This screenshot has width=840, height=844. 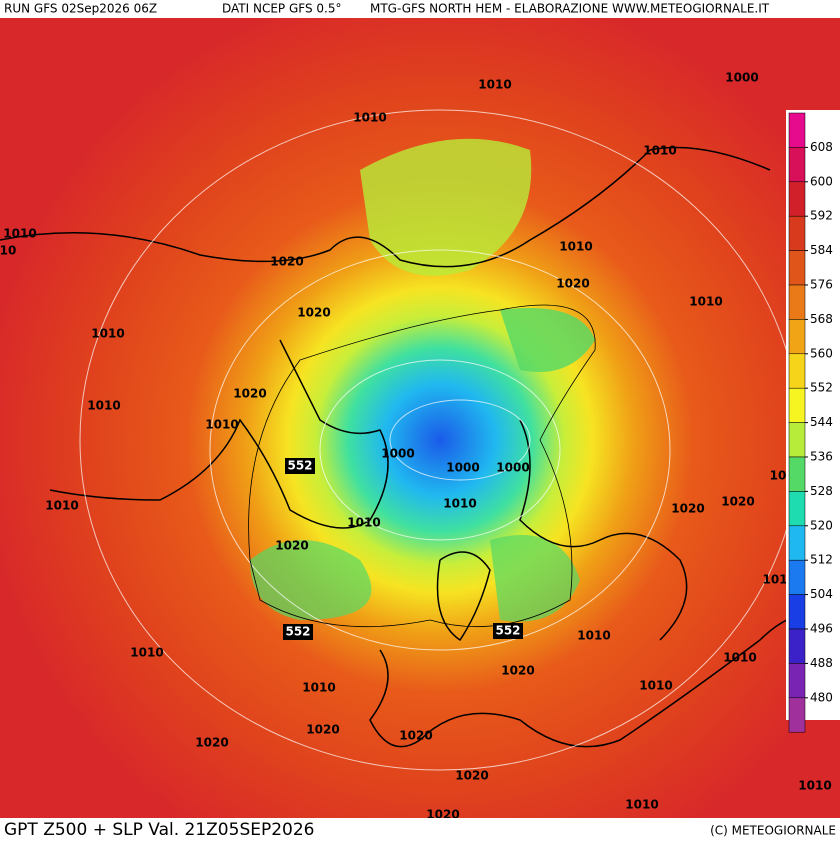 I want to click on colorbar-label: 488, so click(x=821, y=663).